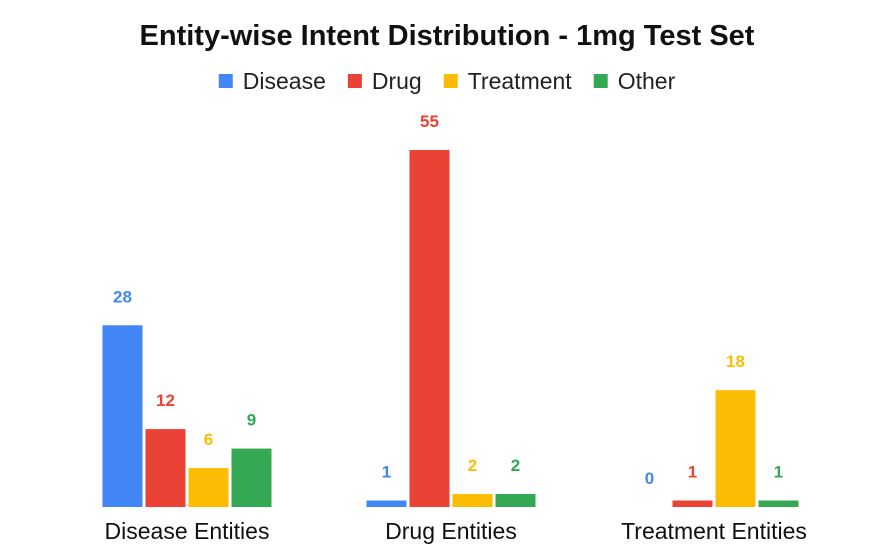 The height and width of the screenshot is (550, 894). What do you see at coordinates (647, 81) in the screenshot?
I see `legend-label-other: Other` at bounding box center [647, 81].